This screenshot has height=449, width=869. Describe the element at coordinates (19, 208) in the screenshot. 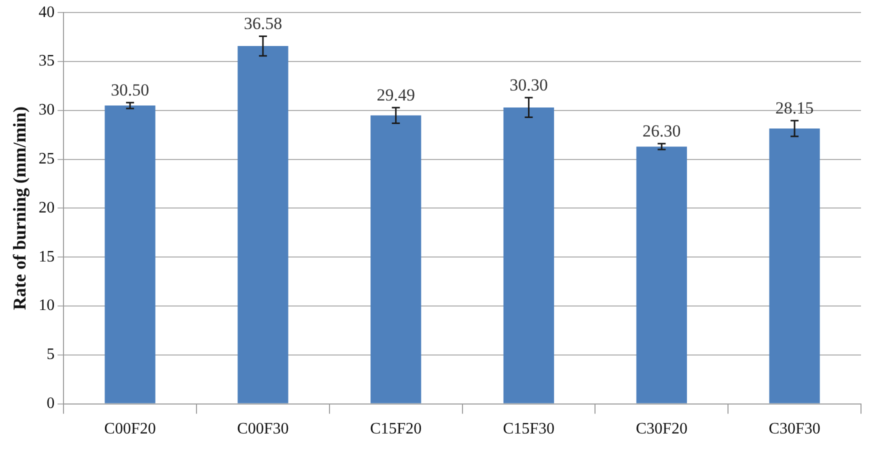

I see `y-axis-title: Rate of burning (mm/min)` at that location.